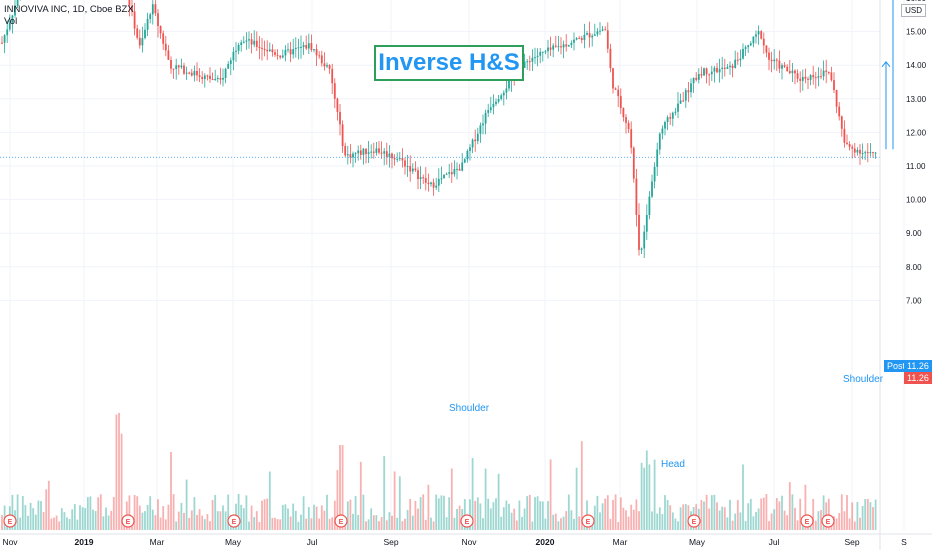 This screenshot has width=932, height=550. I want to click on volume-label: Vol, so click(11, 21).